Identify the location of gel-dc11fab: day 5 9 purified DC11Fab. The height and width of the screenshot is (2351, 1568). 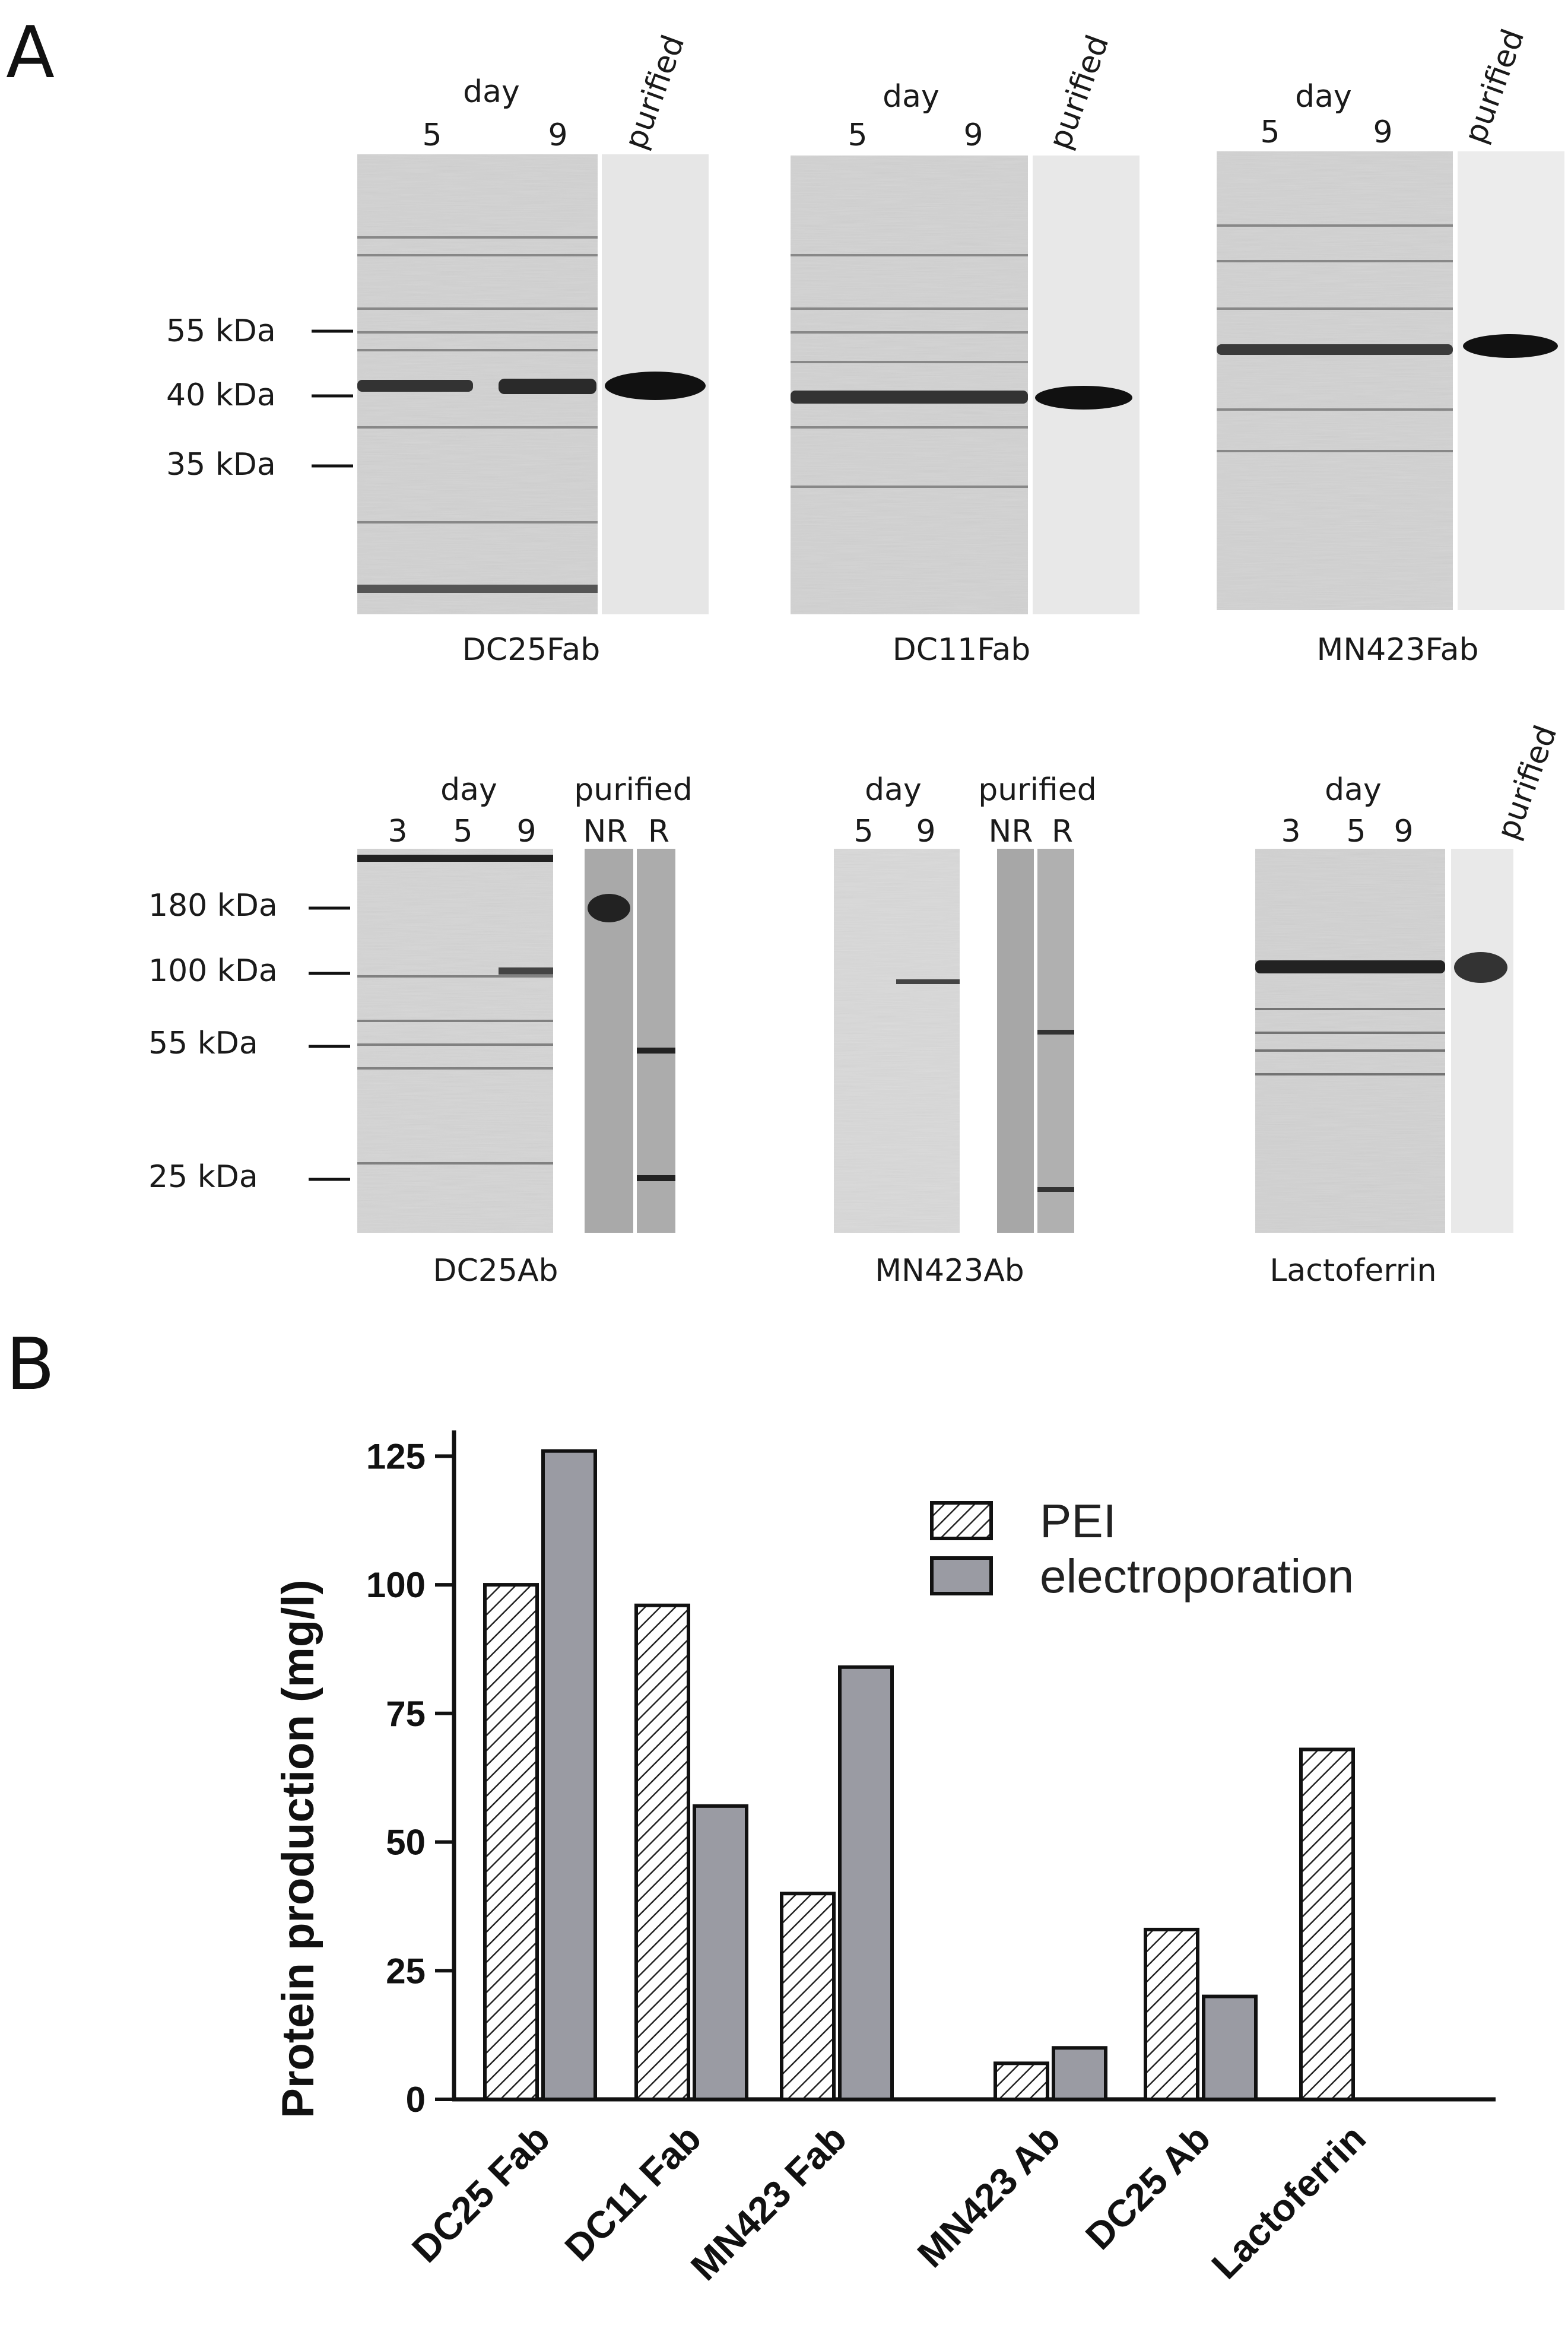
(965, 349).